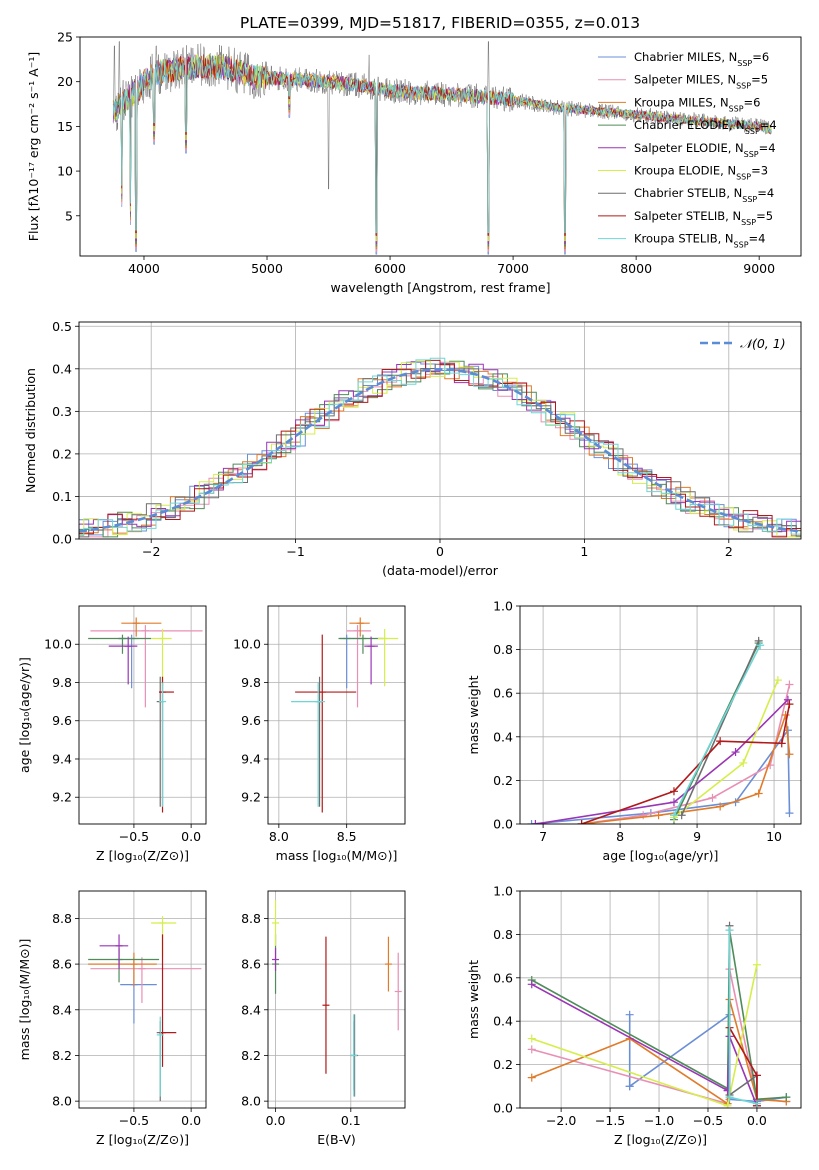  I want to click on y-tick-label: 0.1, so click(62, 496).